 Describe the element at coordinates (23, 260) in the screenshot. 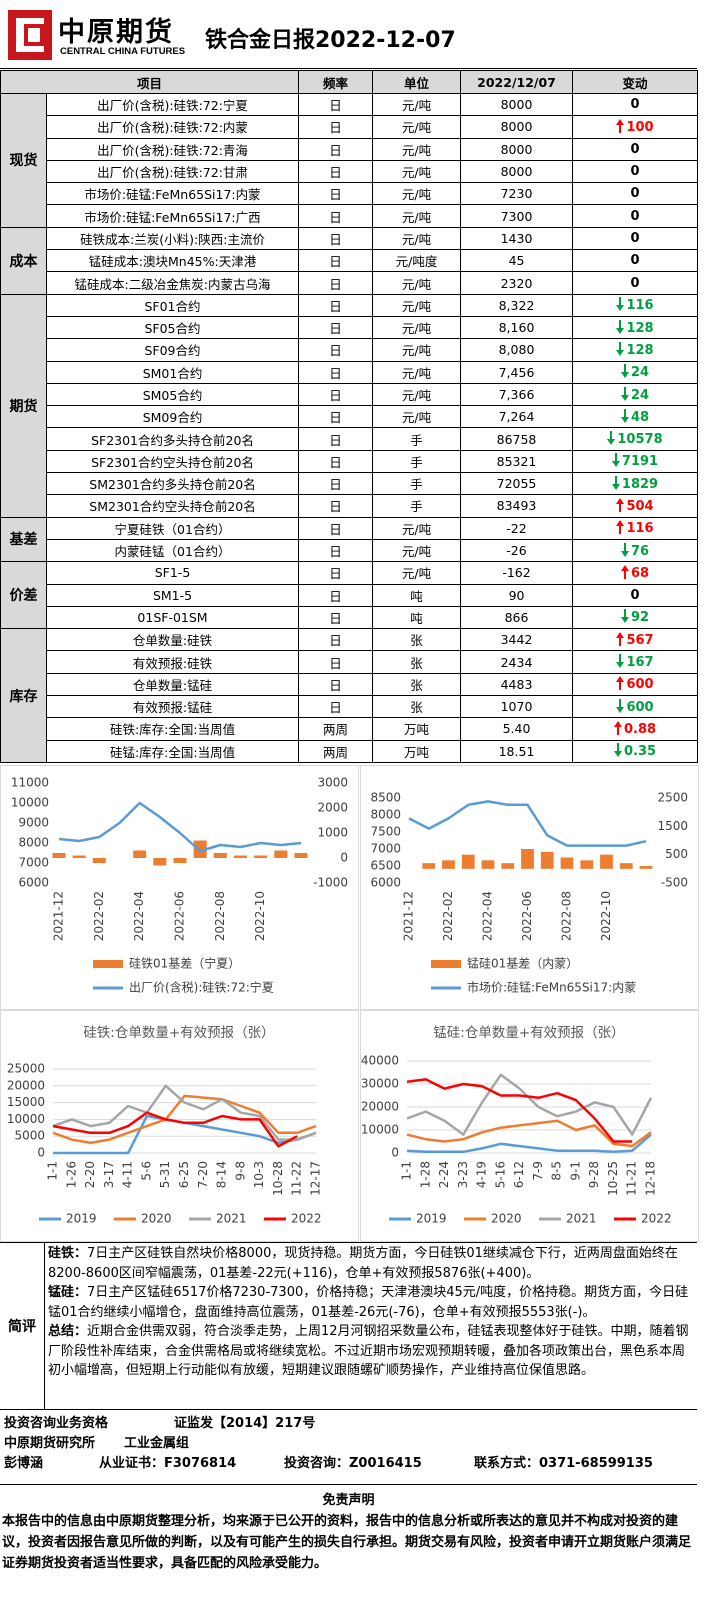

I see `group-label: 成本` at that location.